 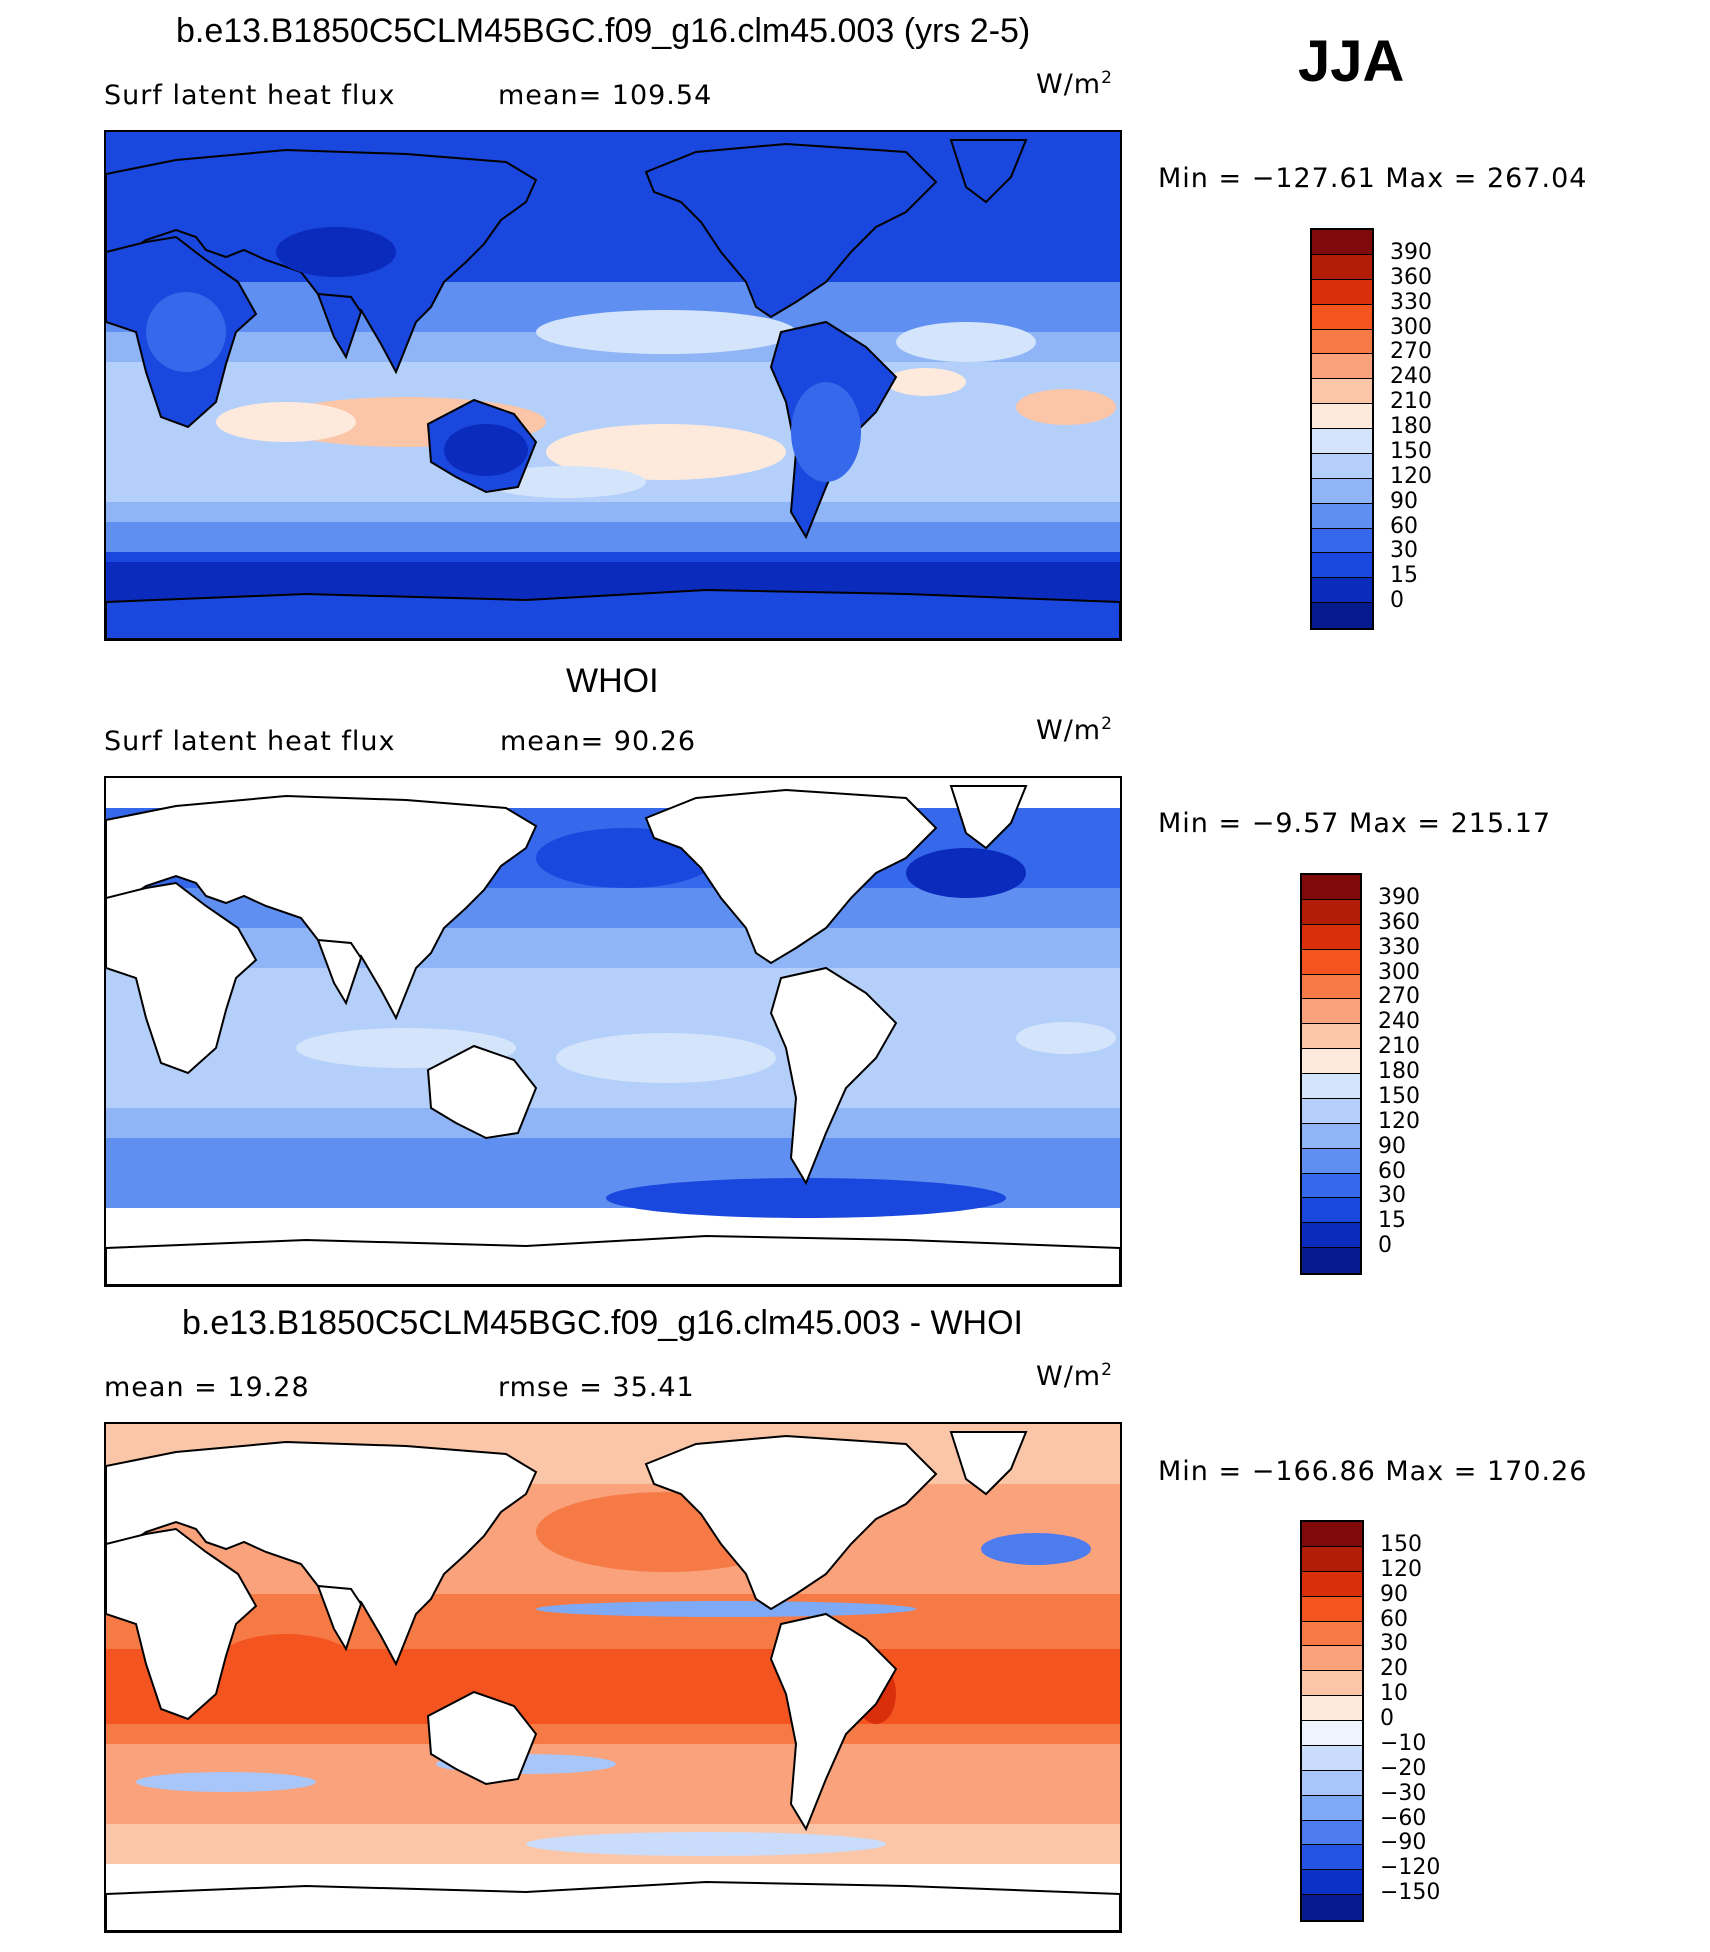 I want to click on panel-1-minmax: Min = −127.61 Max = 267.04, so click(x=1373, y=178).